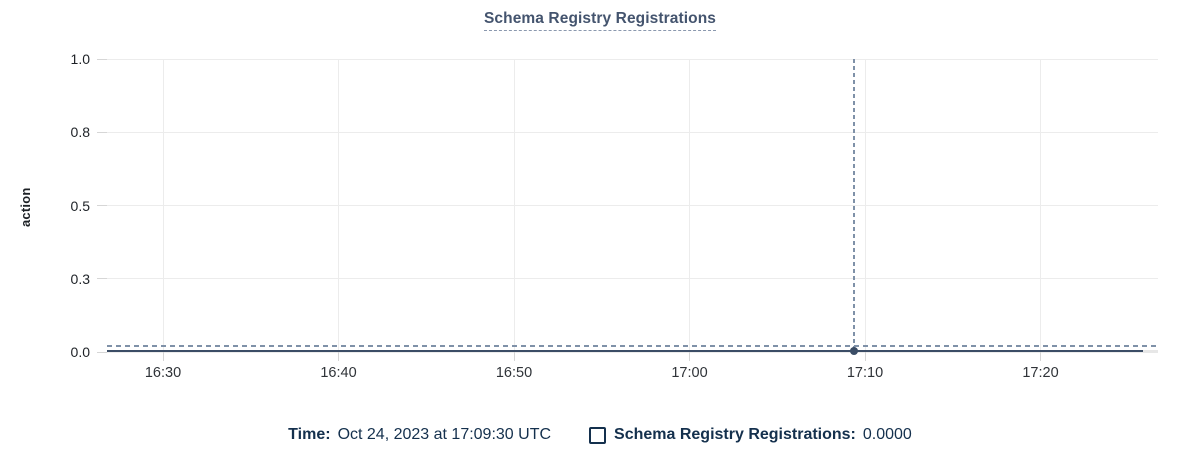 The image size is (1200, 467). Describe the element at coordinates (689, 373) in the screenshot. I see `x-tick-label: 17:00` at that location.